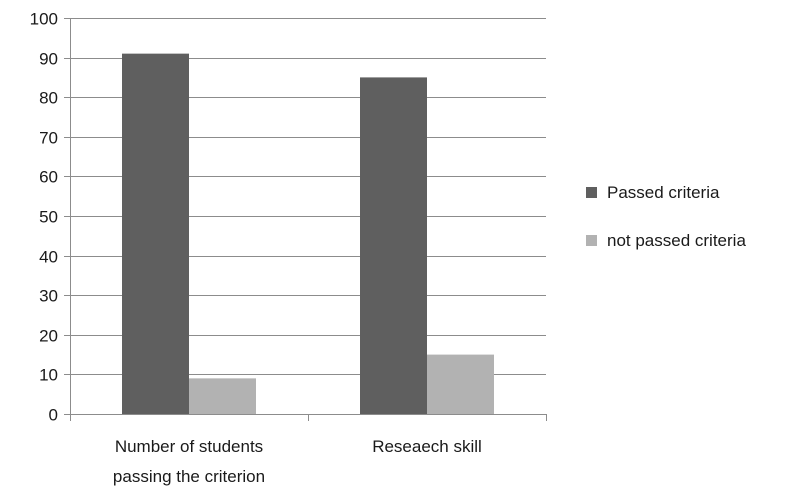 Image resolution: width=812 pixels, height=498 pixels. What do you see at coordinates (44, 19) in the screenshot?
I see `y-tick-label: 100` at bounding box center [44, 19].